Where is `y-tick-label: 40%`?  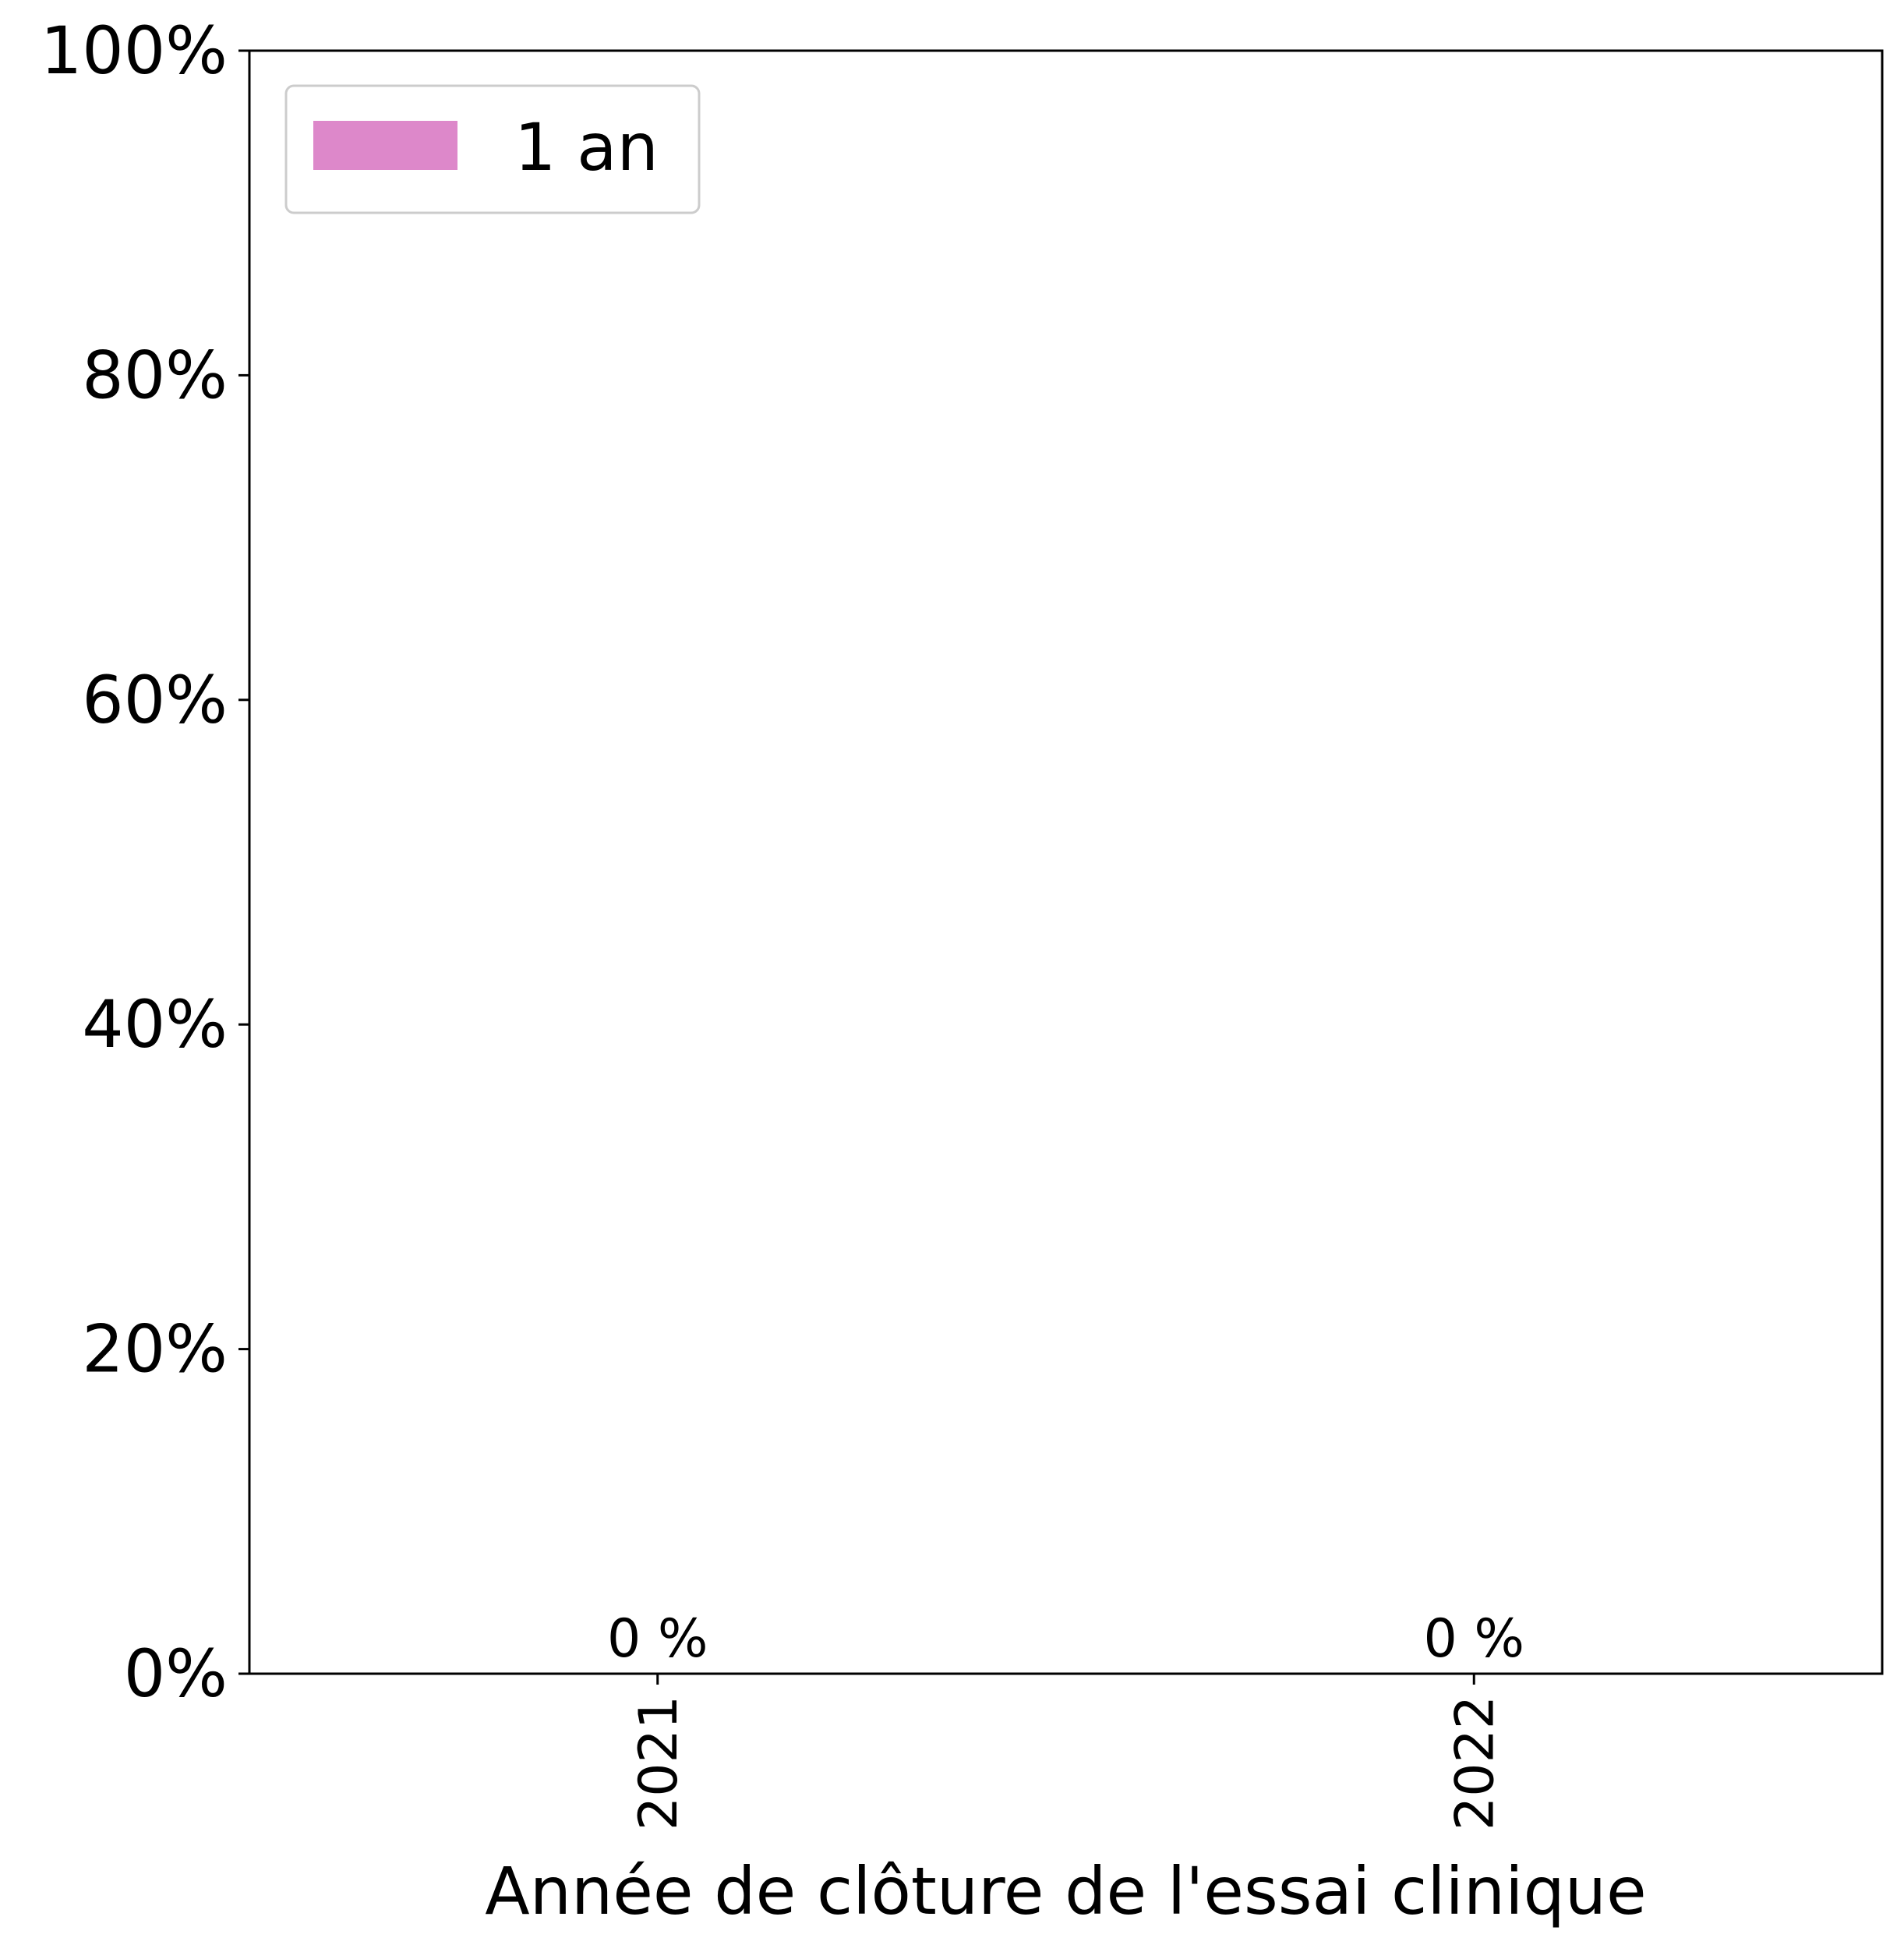
y-tick-label: 40% is located at coordinates (155, 1024).